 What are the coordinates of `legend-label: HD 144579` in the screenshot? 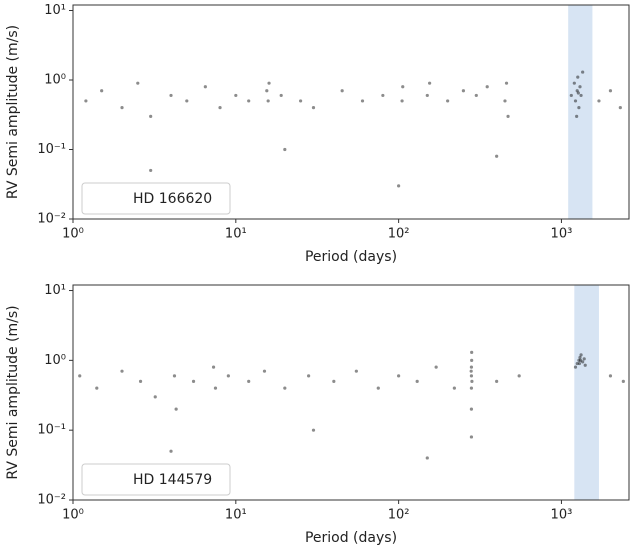 It's located at (172, 480).